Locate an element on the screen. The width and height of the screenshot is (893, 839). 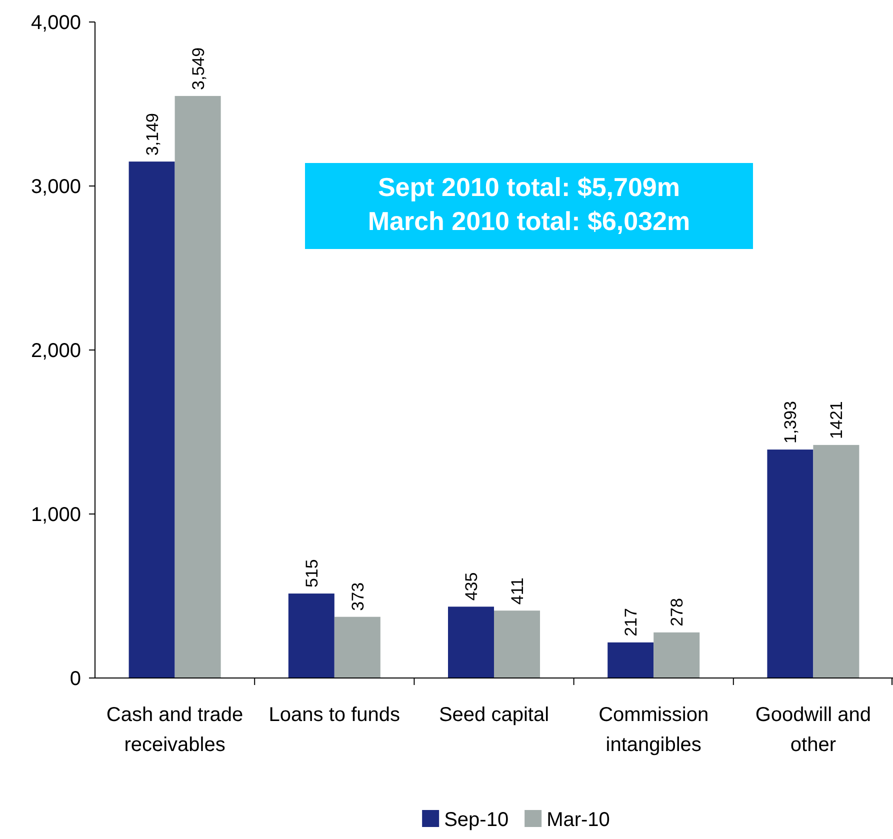
y-tick-label: 0 is located at coordinates (75, 679).